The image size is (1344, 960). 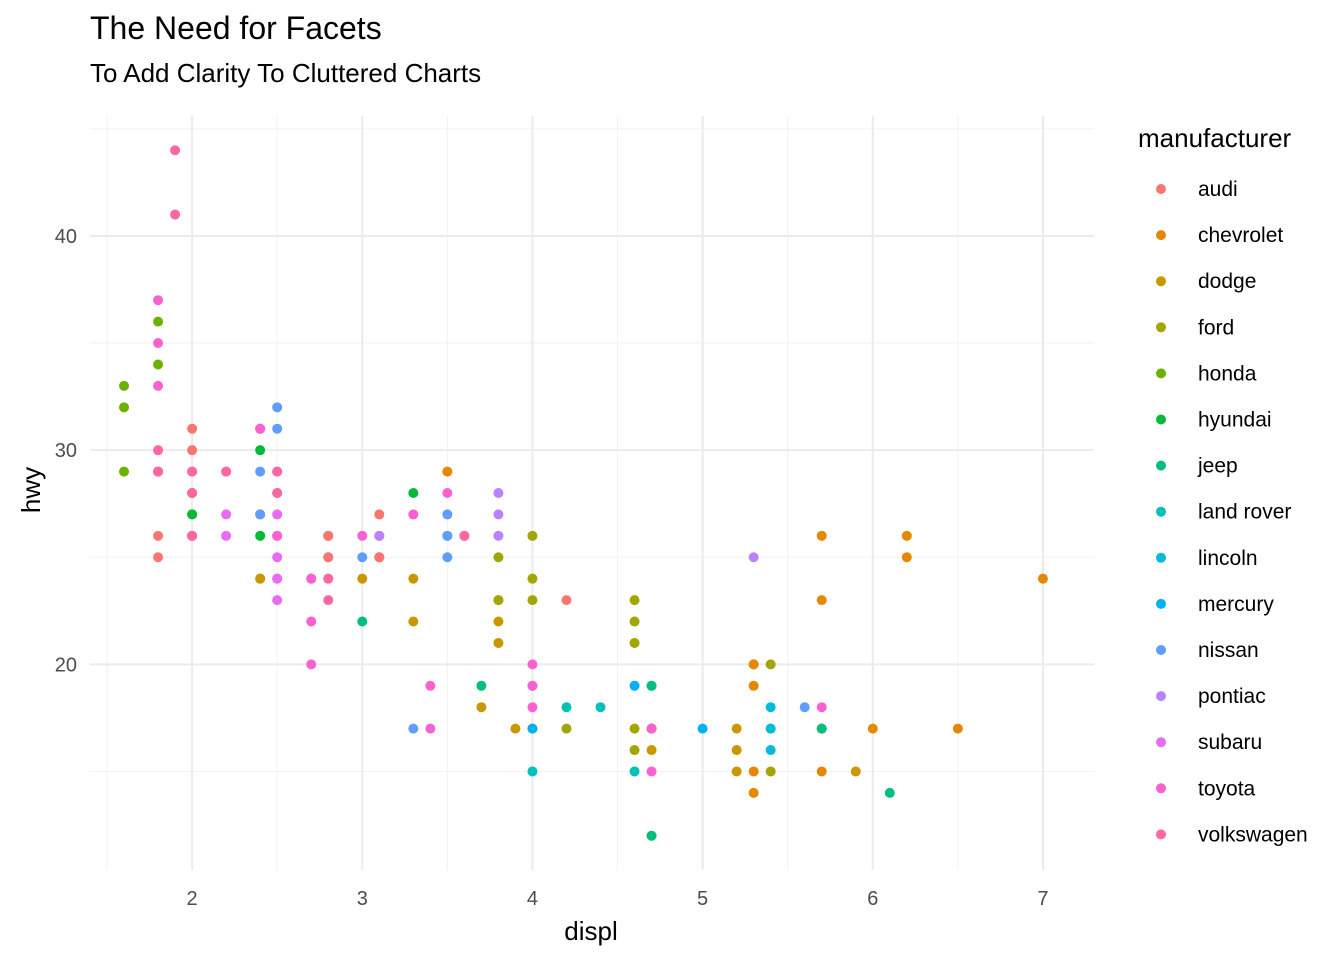 I want to click on legend-label: mercury, so click(x=1236, y=604).